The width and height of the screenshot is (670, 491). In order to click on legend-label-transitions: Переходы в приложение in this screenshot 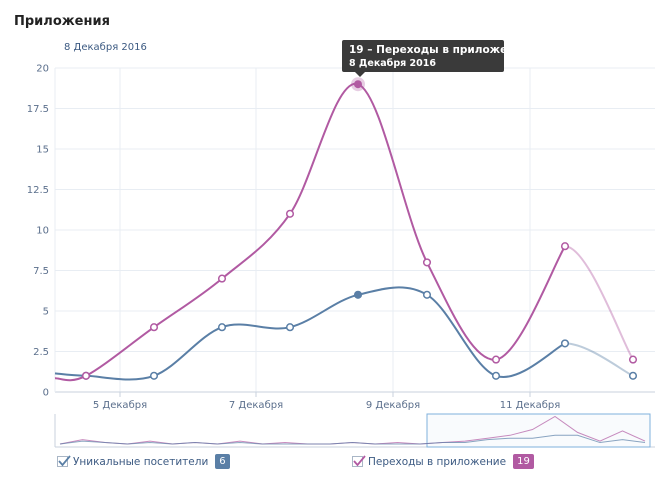, I will do `click(437, 461)`.